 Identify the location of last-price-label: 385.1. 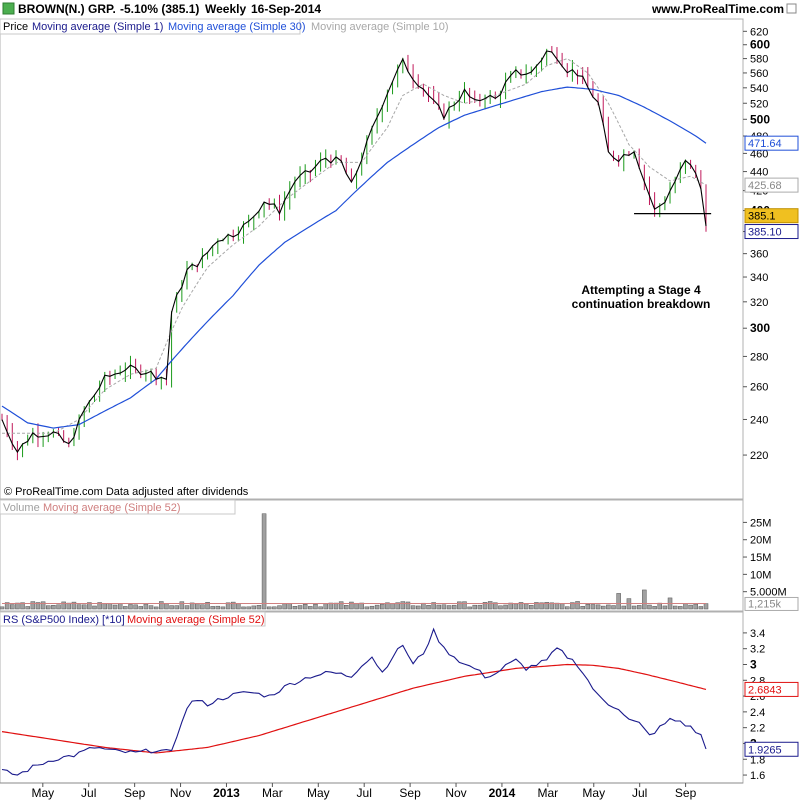
(771, 216).